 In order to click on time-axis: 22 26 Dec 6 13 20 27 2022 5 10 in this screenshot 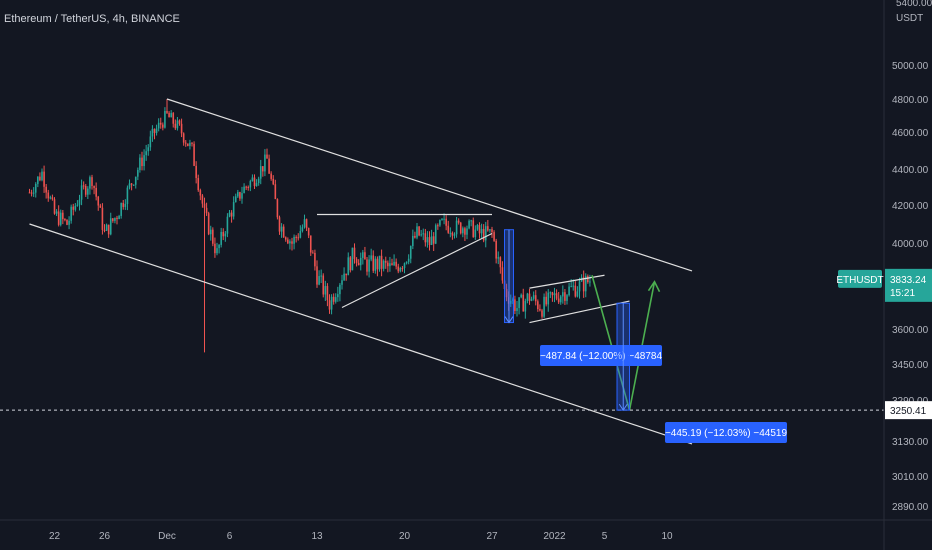, I will do `click(361, 536)`.